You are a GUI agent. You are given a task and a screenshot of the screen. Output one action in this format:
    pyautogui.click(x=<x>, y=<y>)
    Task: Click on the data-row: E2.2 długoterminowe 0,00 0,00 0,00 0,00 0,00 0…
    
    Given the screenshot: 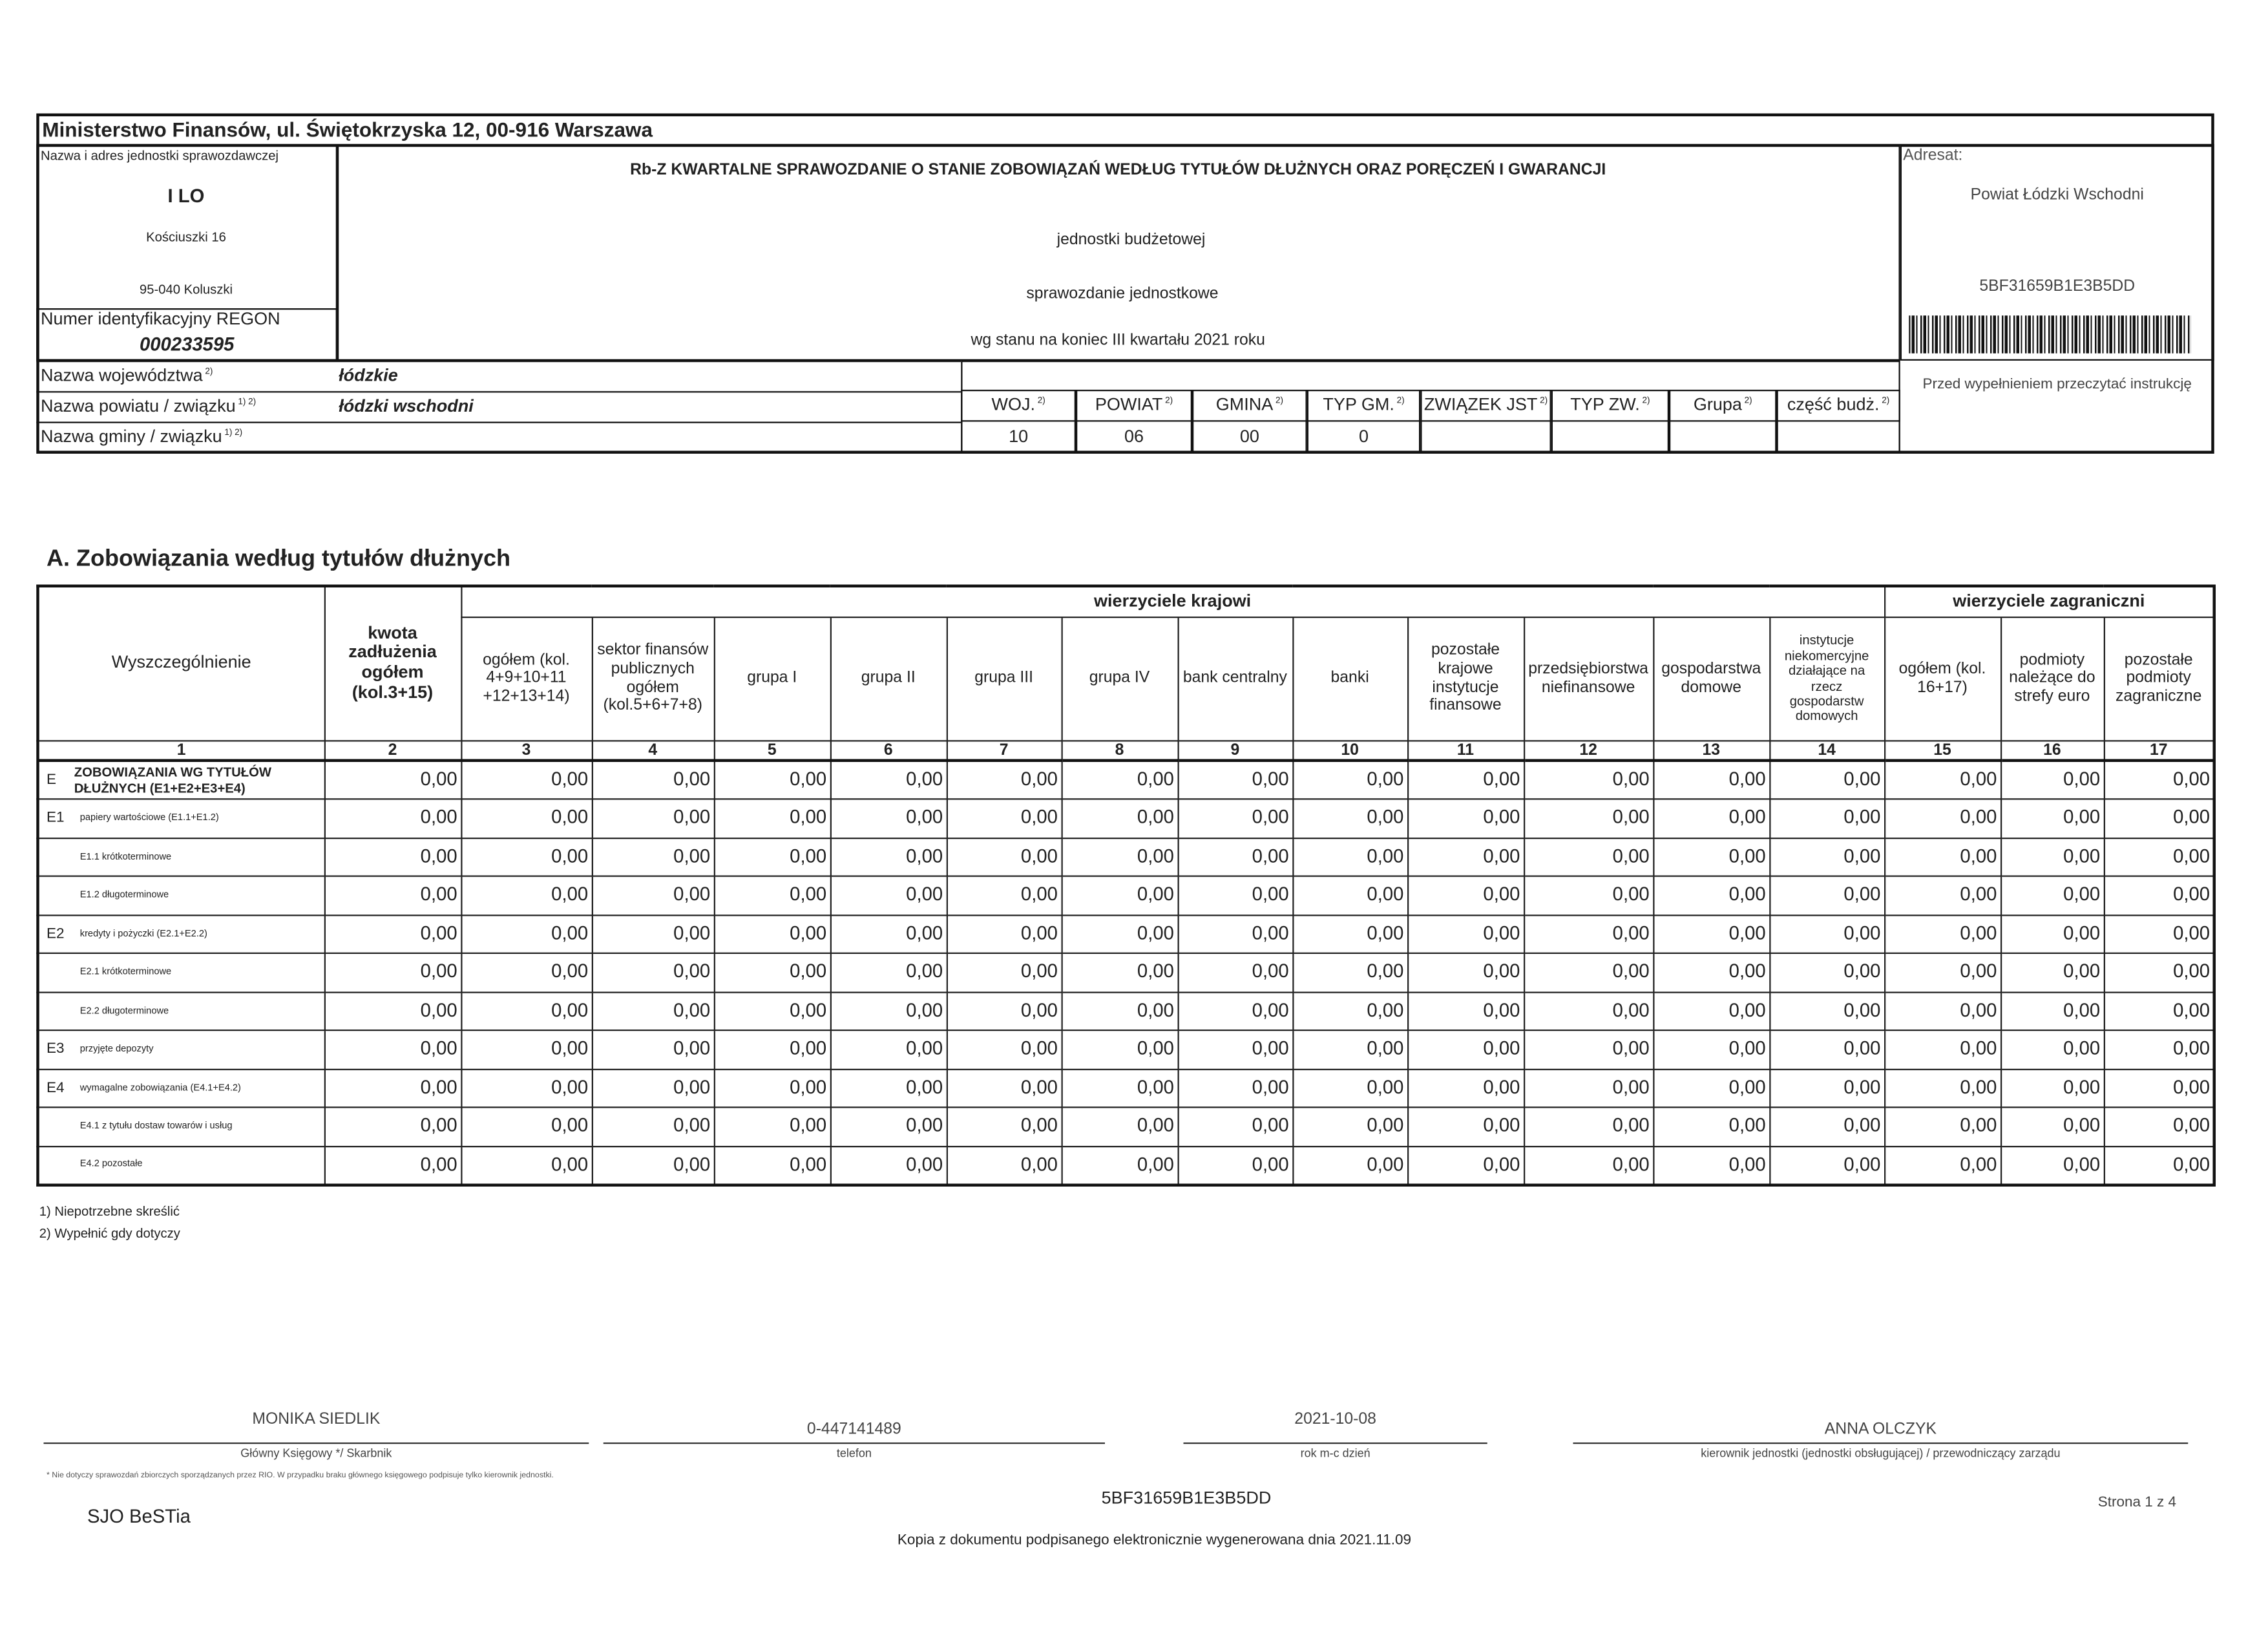 What is the action you would take?
    pyautogui.click(x=1126, y=1011)
    